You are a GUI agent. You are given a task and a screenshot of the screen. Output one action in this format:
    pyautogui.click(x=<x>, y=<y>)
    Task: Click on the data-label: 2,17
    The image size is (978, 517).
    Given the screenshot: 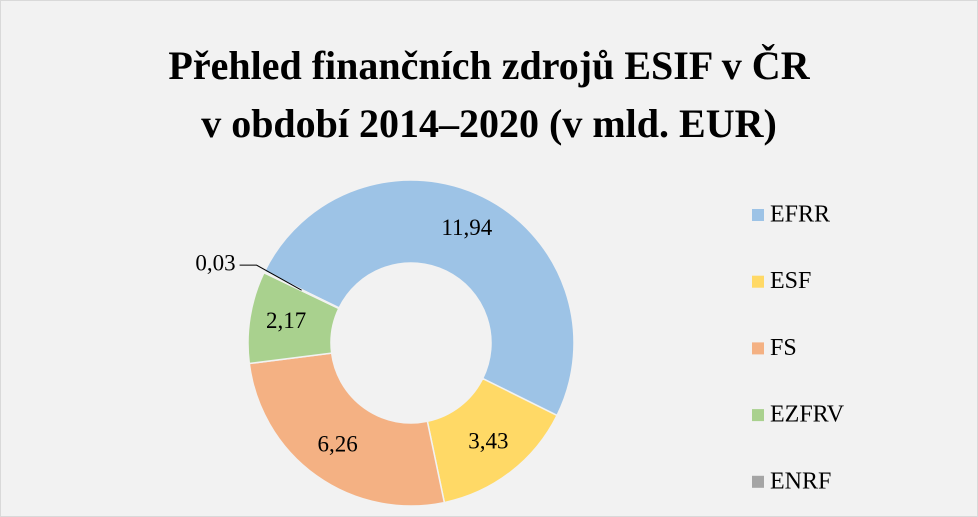 What is the action you would take?
    pyautogui.click(x=286, y=320)
    